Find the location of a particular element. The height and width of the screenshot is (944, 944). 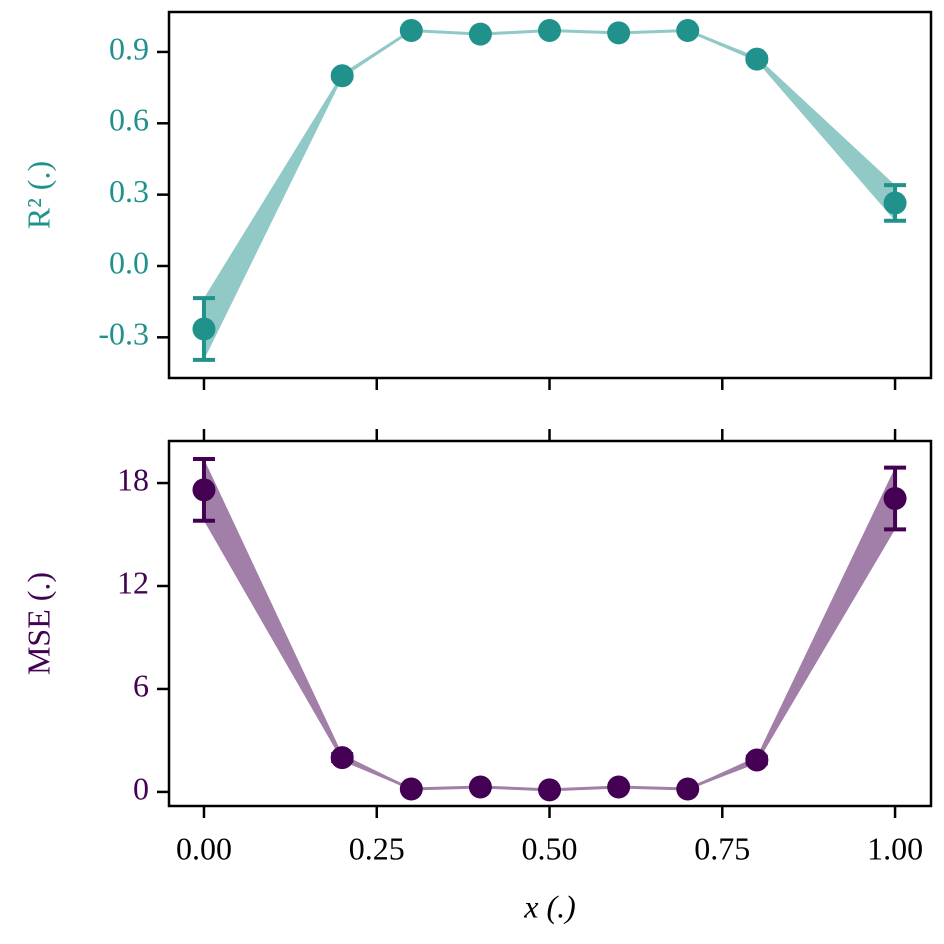

y-axis-label: R² (.) is located at coordinates (38, 195).